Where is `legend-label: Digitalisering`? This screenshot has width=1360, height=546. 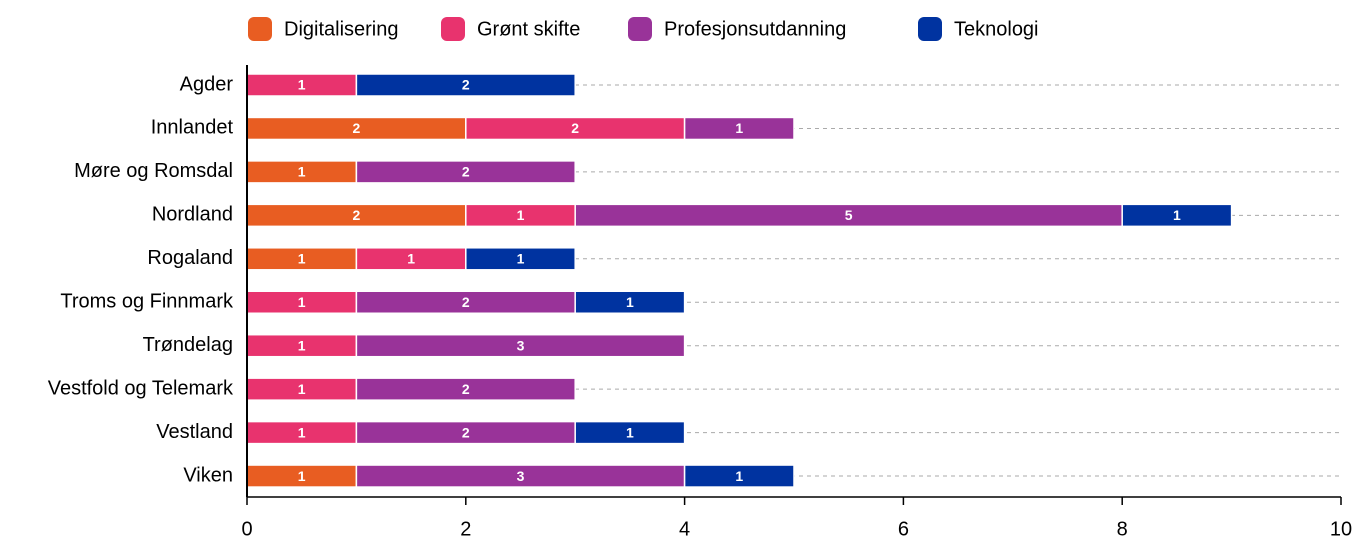
legend-label: Digitalisering is located at coordinates (341, 29).